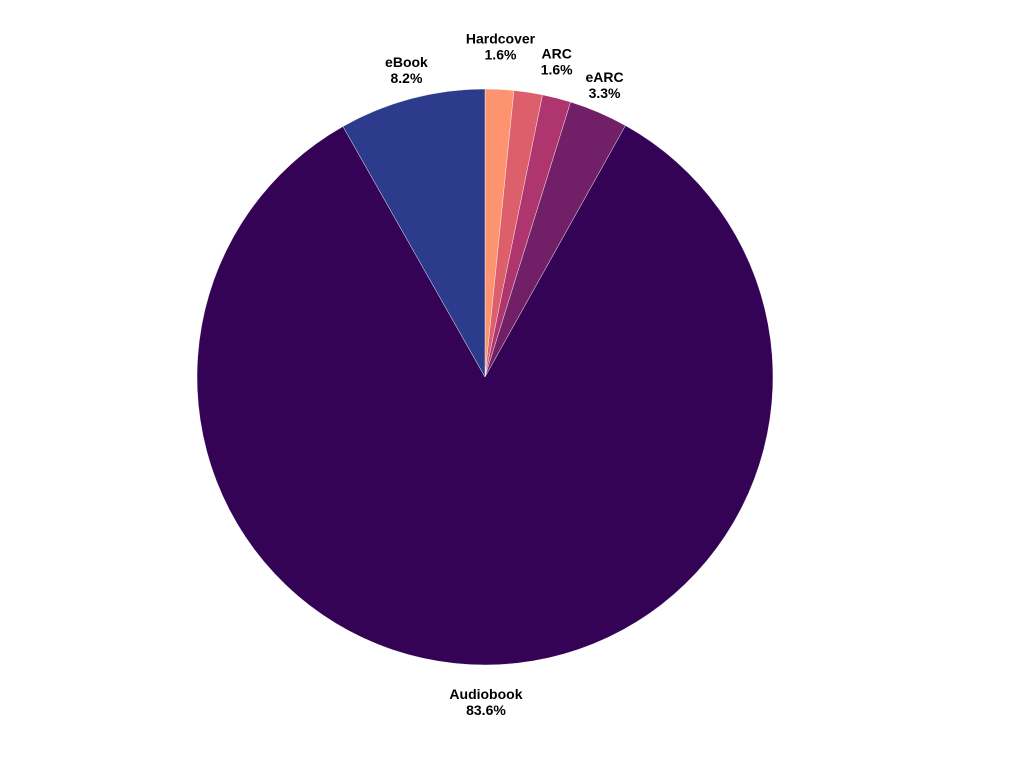 This screenshot has height=768, width=1024. What do you see at coordinates (604, 77) in the screenshot?
I see `slice-label: eARC` at bounding box center [604, 77].